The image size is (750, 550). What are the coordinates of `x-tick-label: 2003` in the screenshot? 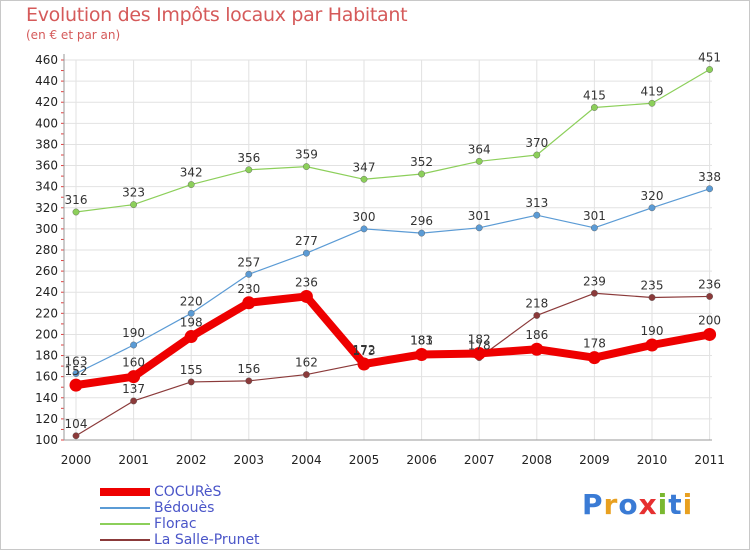 It's located at (249, 460).